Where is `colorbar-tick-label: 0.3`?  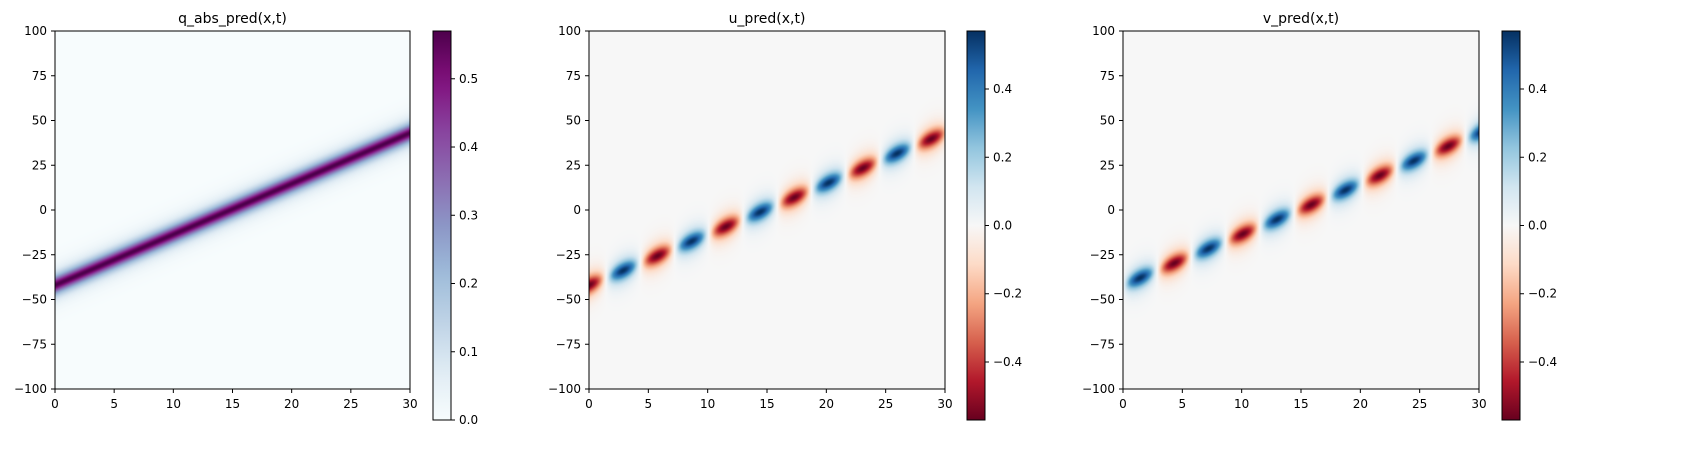 colorbar-tick-label: 0.3 is located at coordinates (468, 215).